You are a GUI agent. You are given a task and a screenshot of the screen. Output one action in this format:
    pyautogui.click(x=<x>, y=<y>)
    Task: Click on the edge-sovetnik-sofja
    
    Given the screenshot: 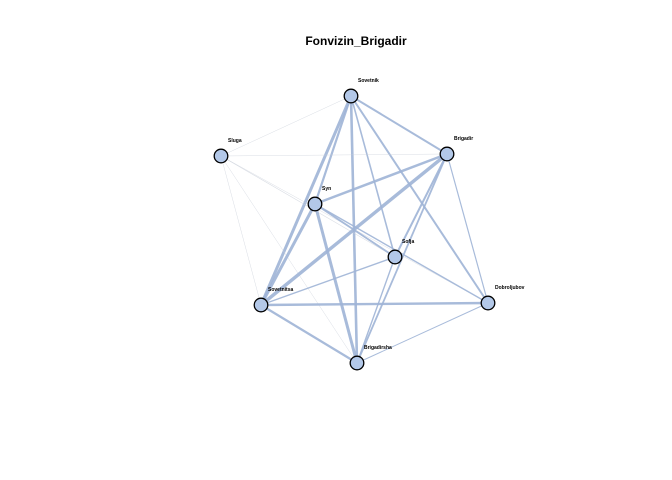 What is the action you would take?
    pyautogui.click(x=373, y=176)
    